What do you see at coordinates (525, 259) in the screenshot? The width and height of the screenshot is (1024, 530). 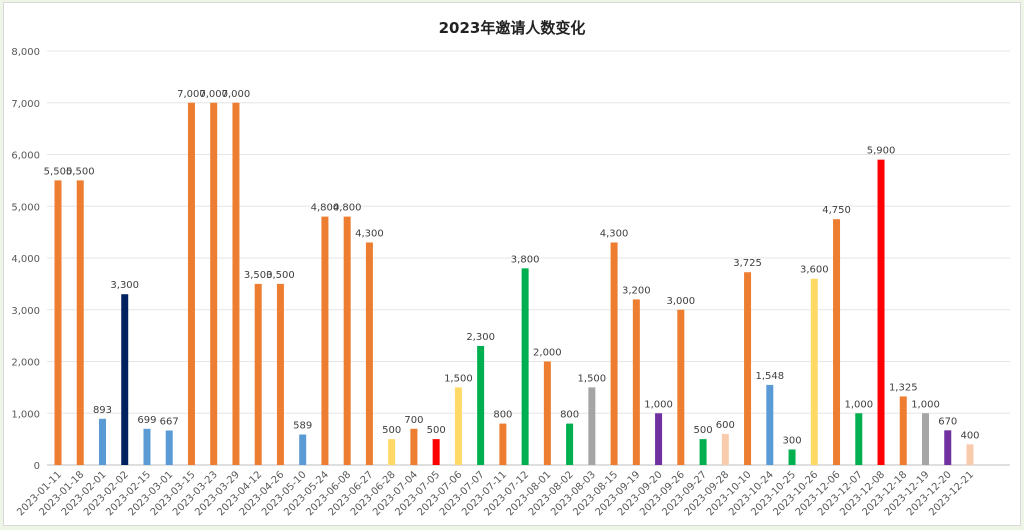 I see `data-label: 3,800` at bounding box center [525, 259].